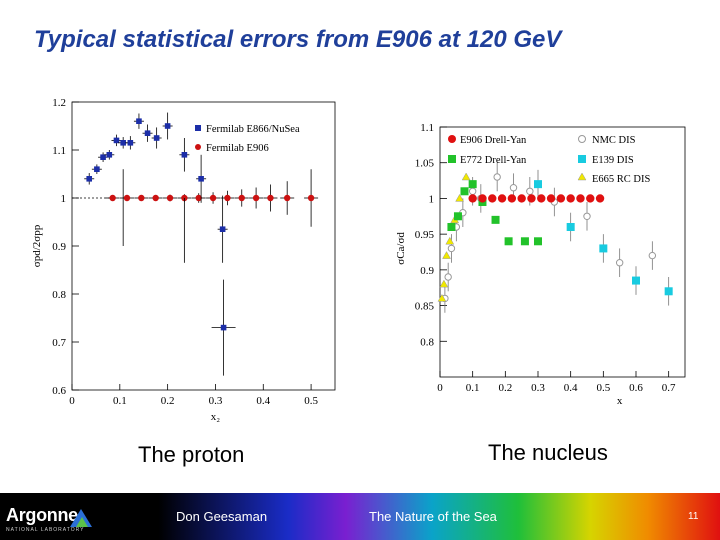 The height and width of the screenshot is (540, 720). I want to click on nucleus-y-tick-label: 0.95, so click(425, 235).